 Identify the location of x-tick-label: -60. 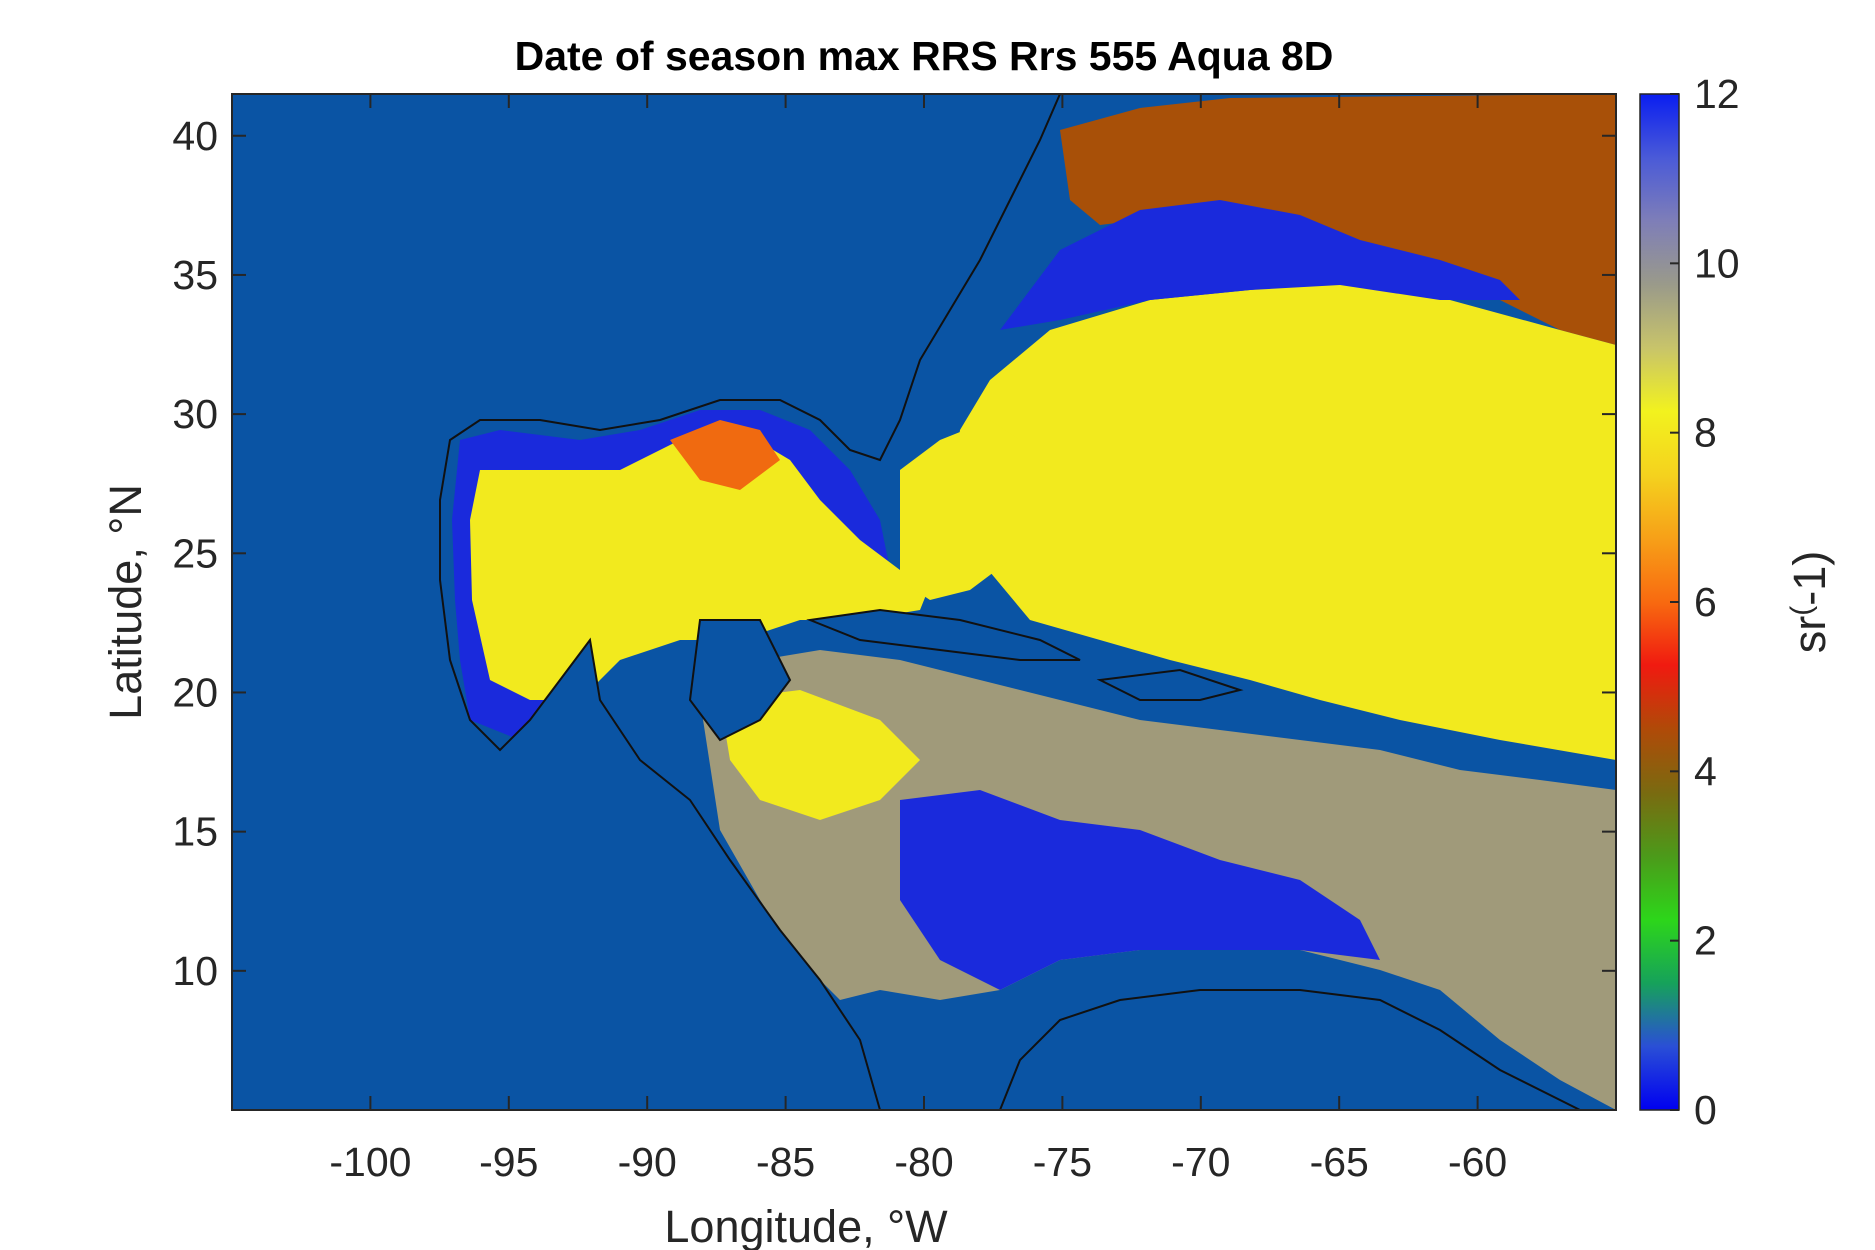
(1477, 1162).